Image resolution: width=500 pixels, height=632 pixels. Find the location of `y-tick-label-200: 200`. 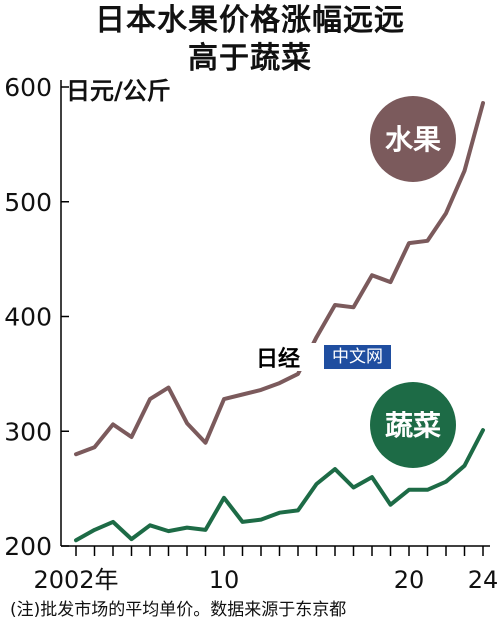

y-tick-label-200: 200 is located at coordinates (28, 546).